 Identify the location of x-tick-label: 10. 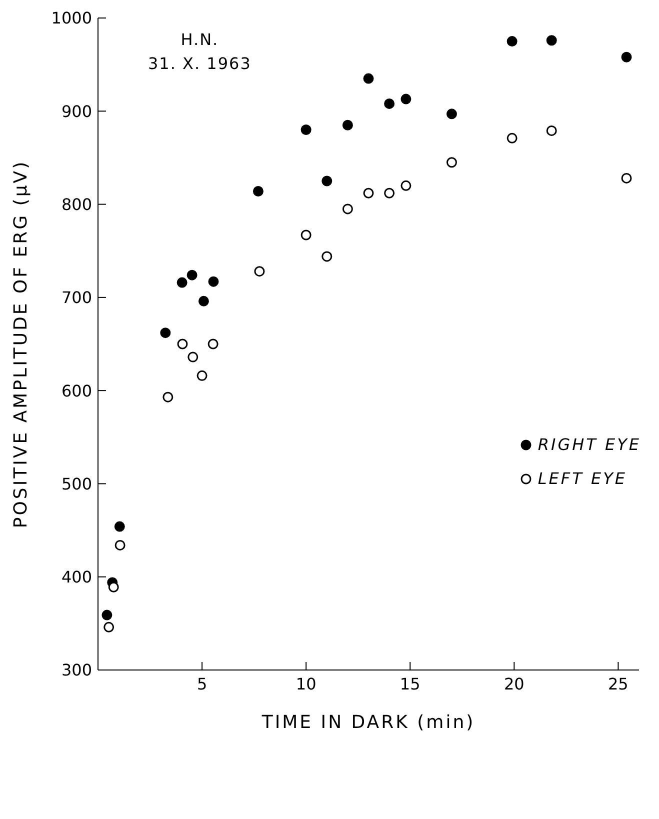
(306, 684).